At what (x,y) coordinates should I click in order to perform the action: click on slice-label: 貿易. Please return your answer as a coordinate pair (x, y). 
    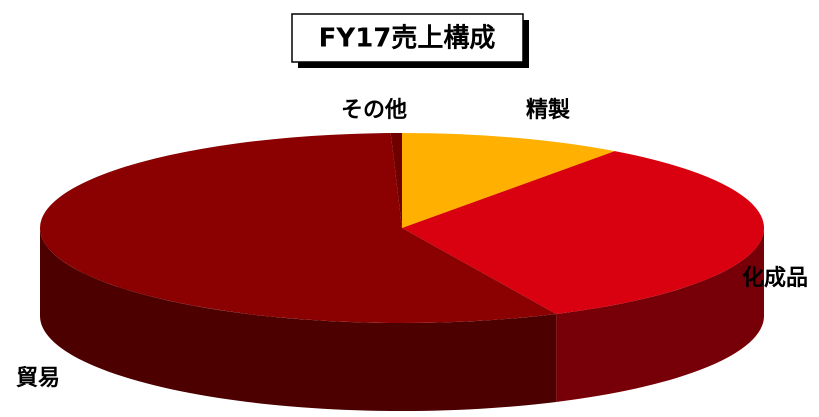
    Looking at the image, I should click on (38, 378).